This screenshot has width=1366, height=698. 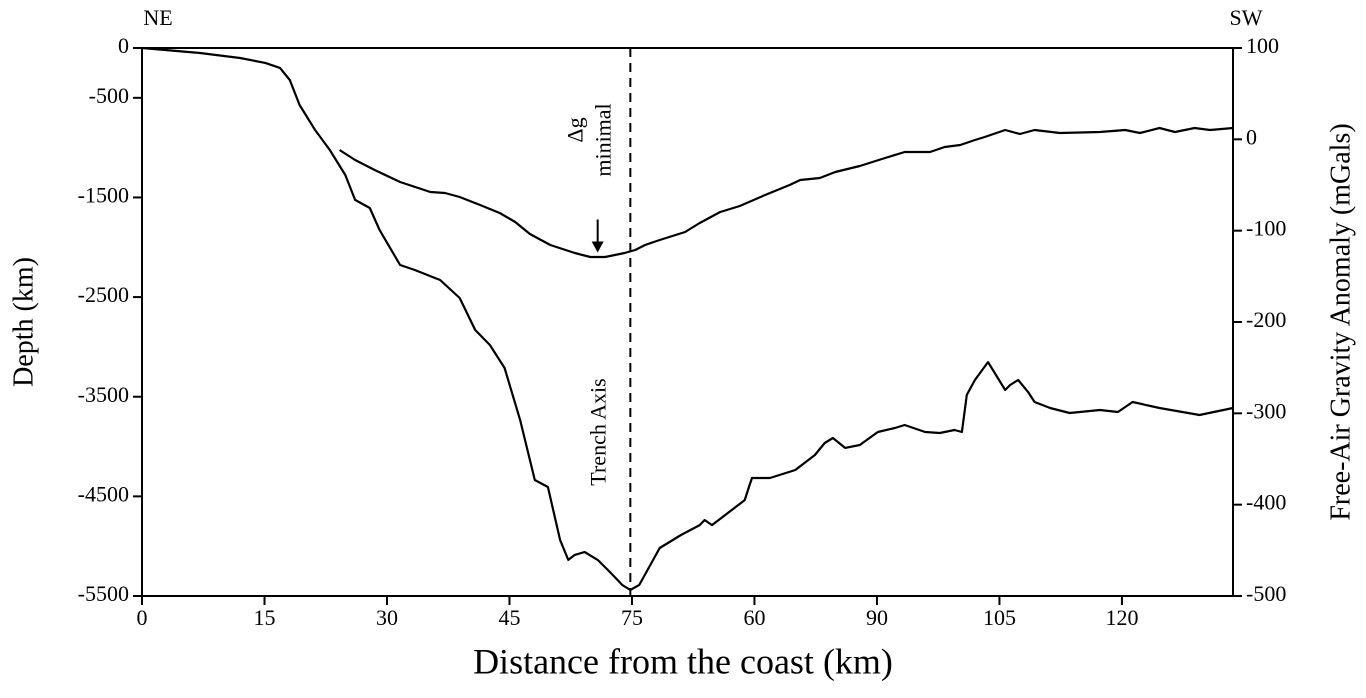 I want to click on data-line, so click(x=786, y=192).